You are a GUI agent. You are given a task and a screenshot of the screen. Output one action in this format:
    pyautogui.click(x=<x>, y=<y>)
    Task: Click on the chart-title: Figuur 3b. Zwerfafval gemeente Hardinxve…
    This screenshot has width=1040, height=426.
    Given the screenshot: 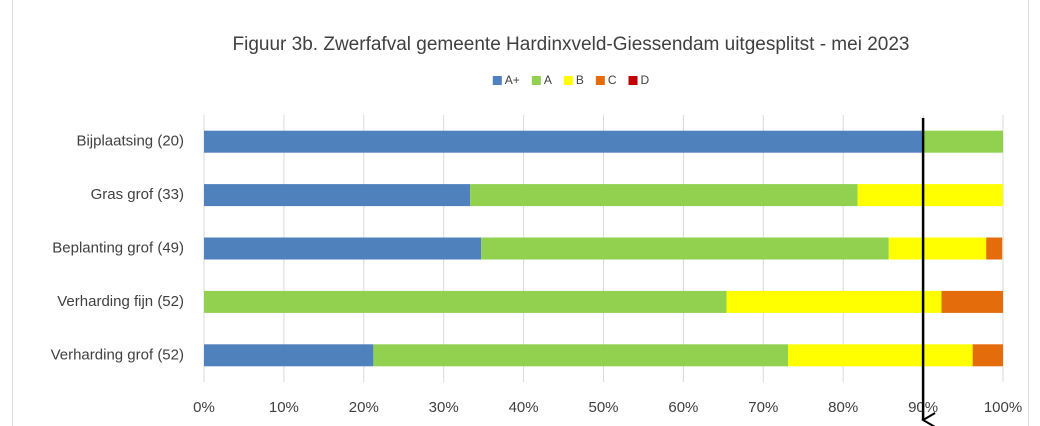 What is the action you would take?
    pyautogui.click(x=571, y=44)
    